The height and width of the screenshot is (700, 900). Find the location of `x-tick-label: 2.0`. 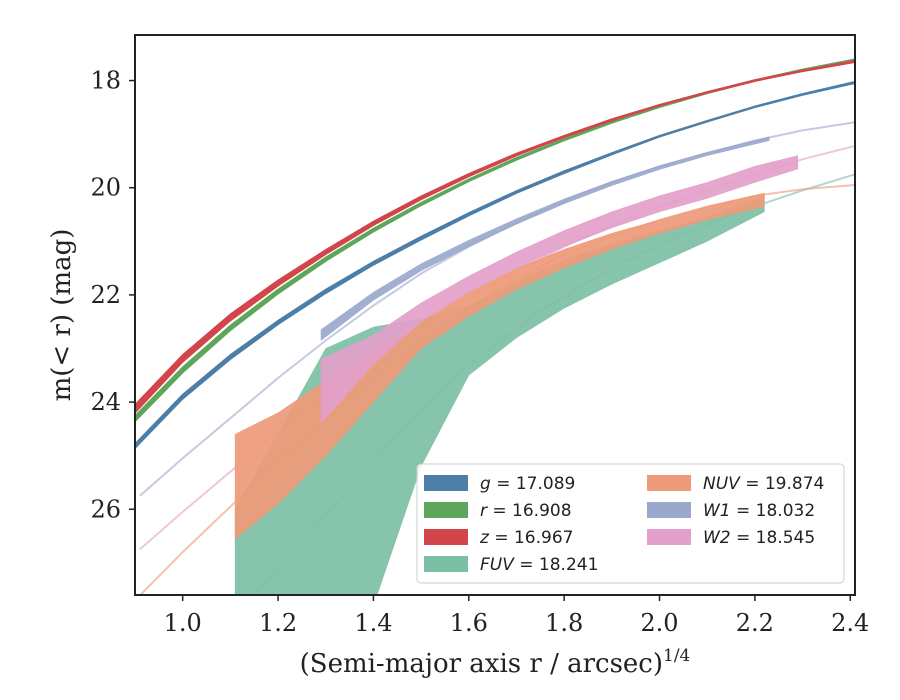

x-tick-label: 2.0 is located at coordinates (659, 623).